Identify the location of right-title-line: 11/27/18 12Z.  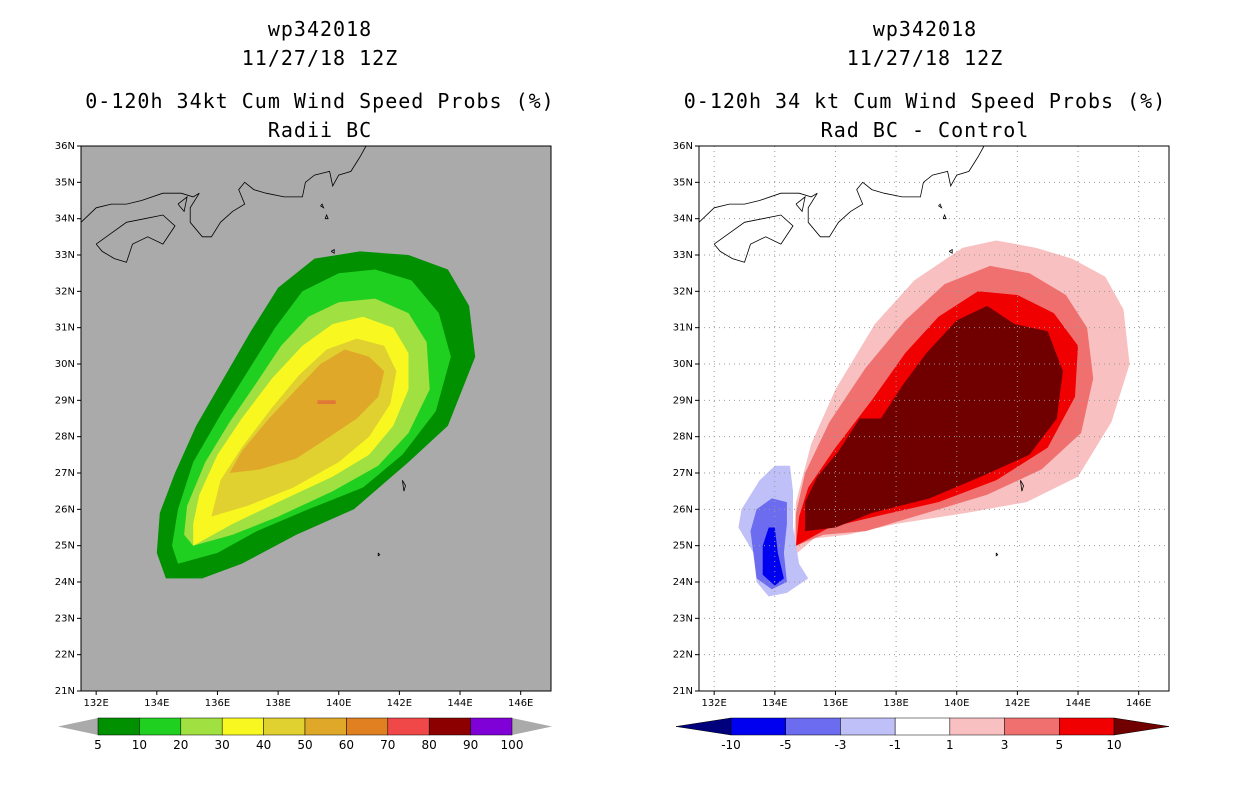
(925, 58).